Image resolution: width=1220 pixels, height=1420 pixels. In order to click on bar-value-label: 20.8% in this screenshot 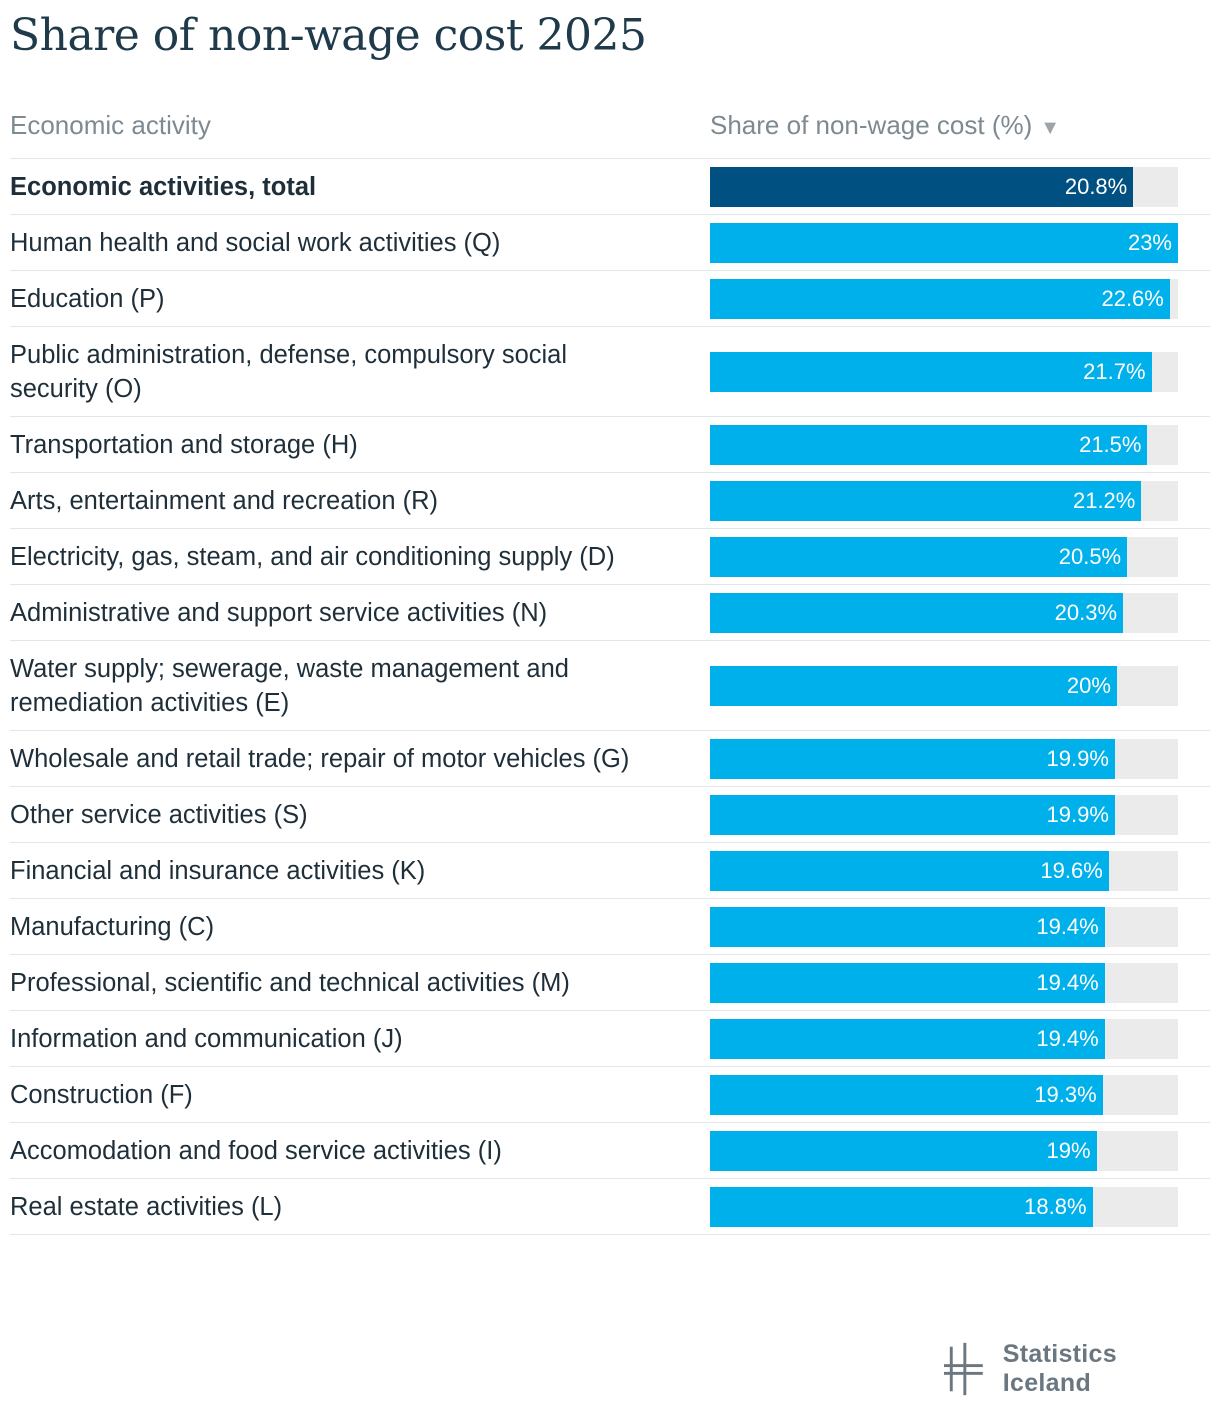, I will do `click(1096, 186)`.